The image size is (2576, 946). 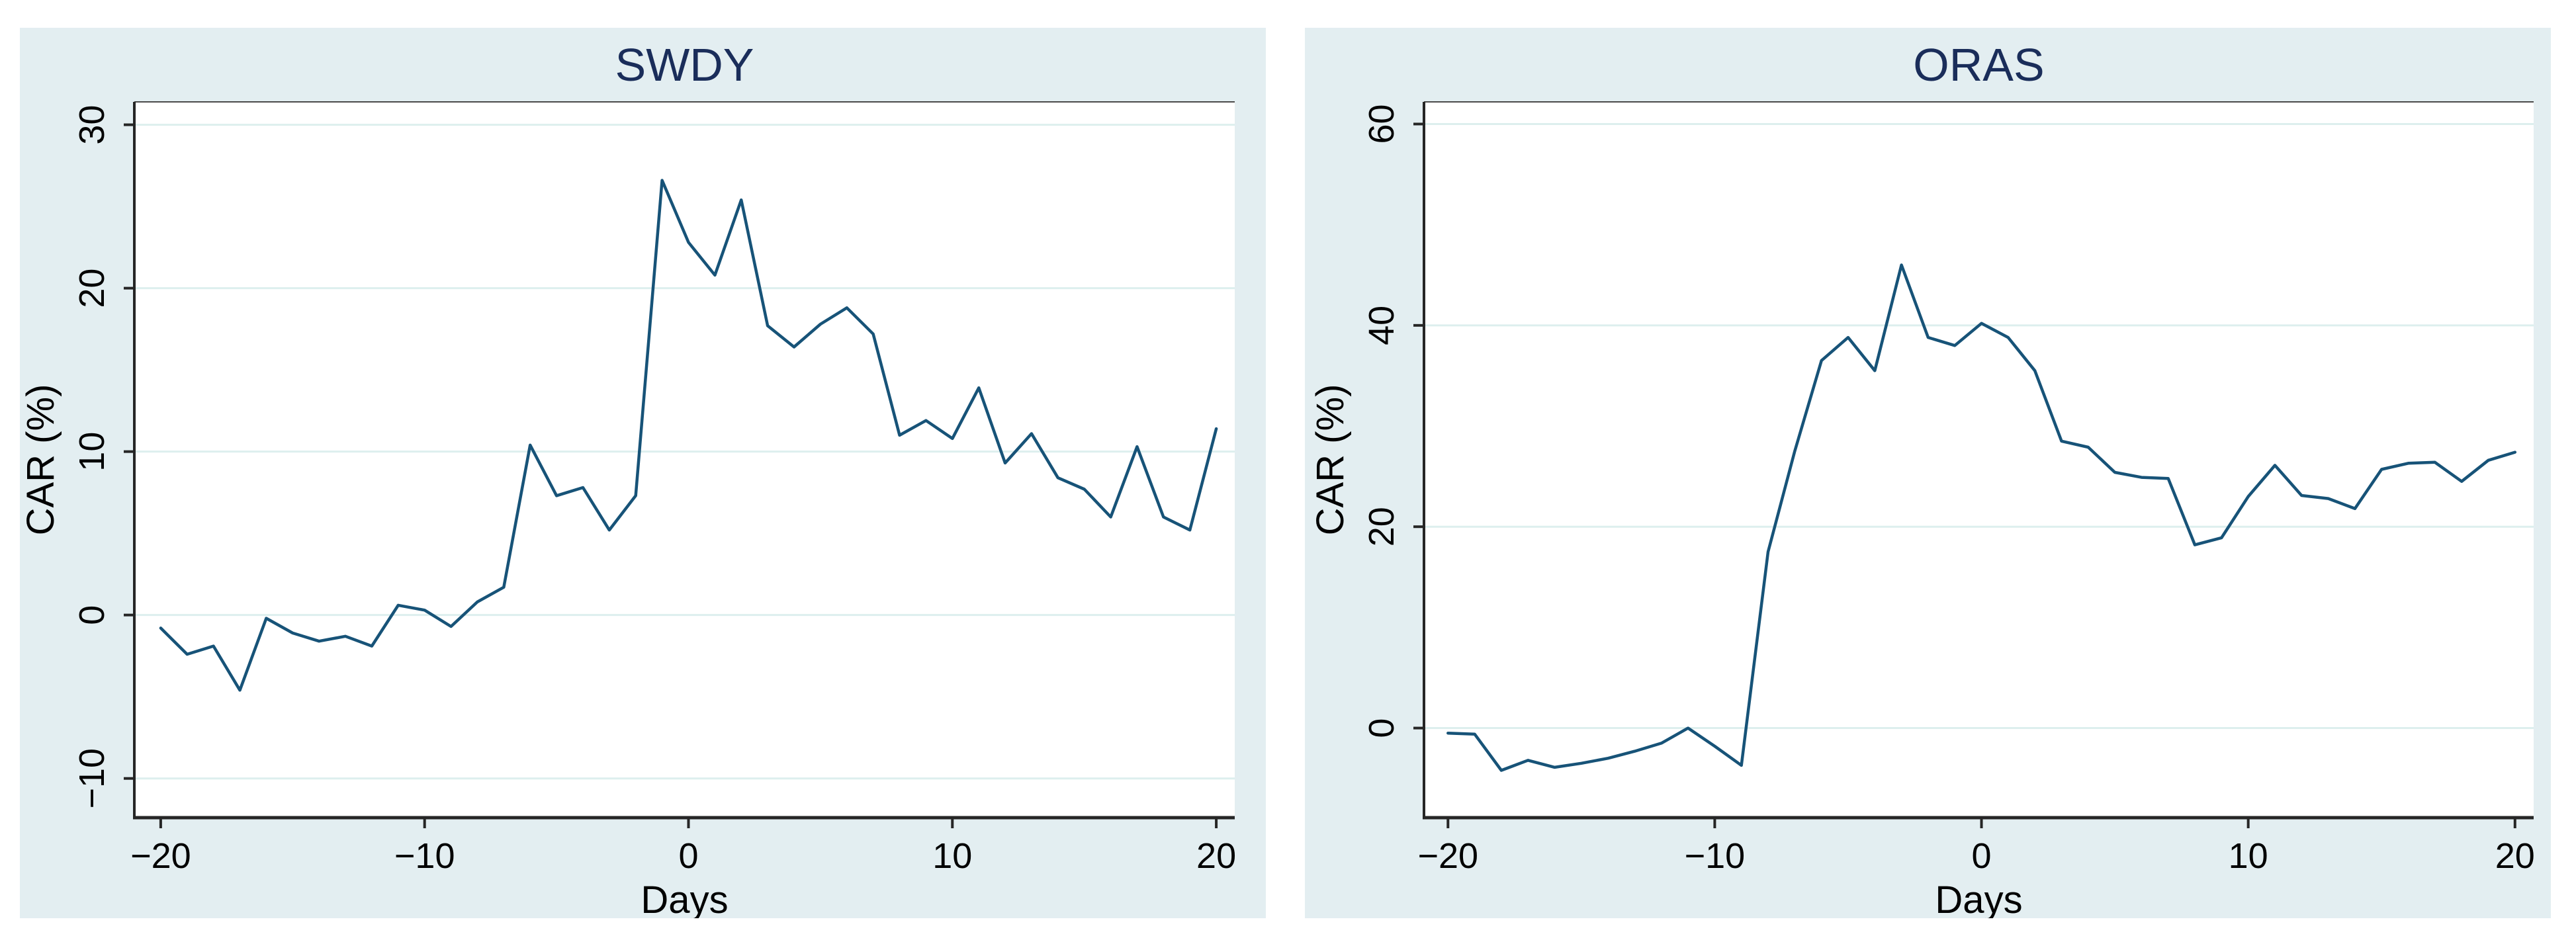 What do you see at coordinates (1978, 65) in the screenshot?
I see `chart-title: ORAS` at bounding box center [1978, 65].